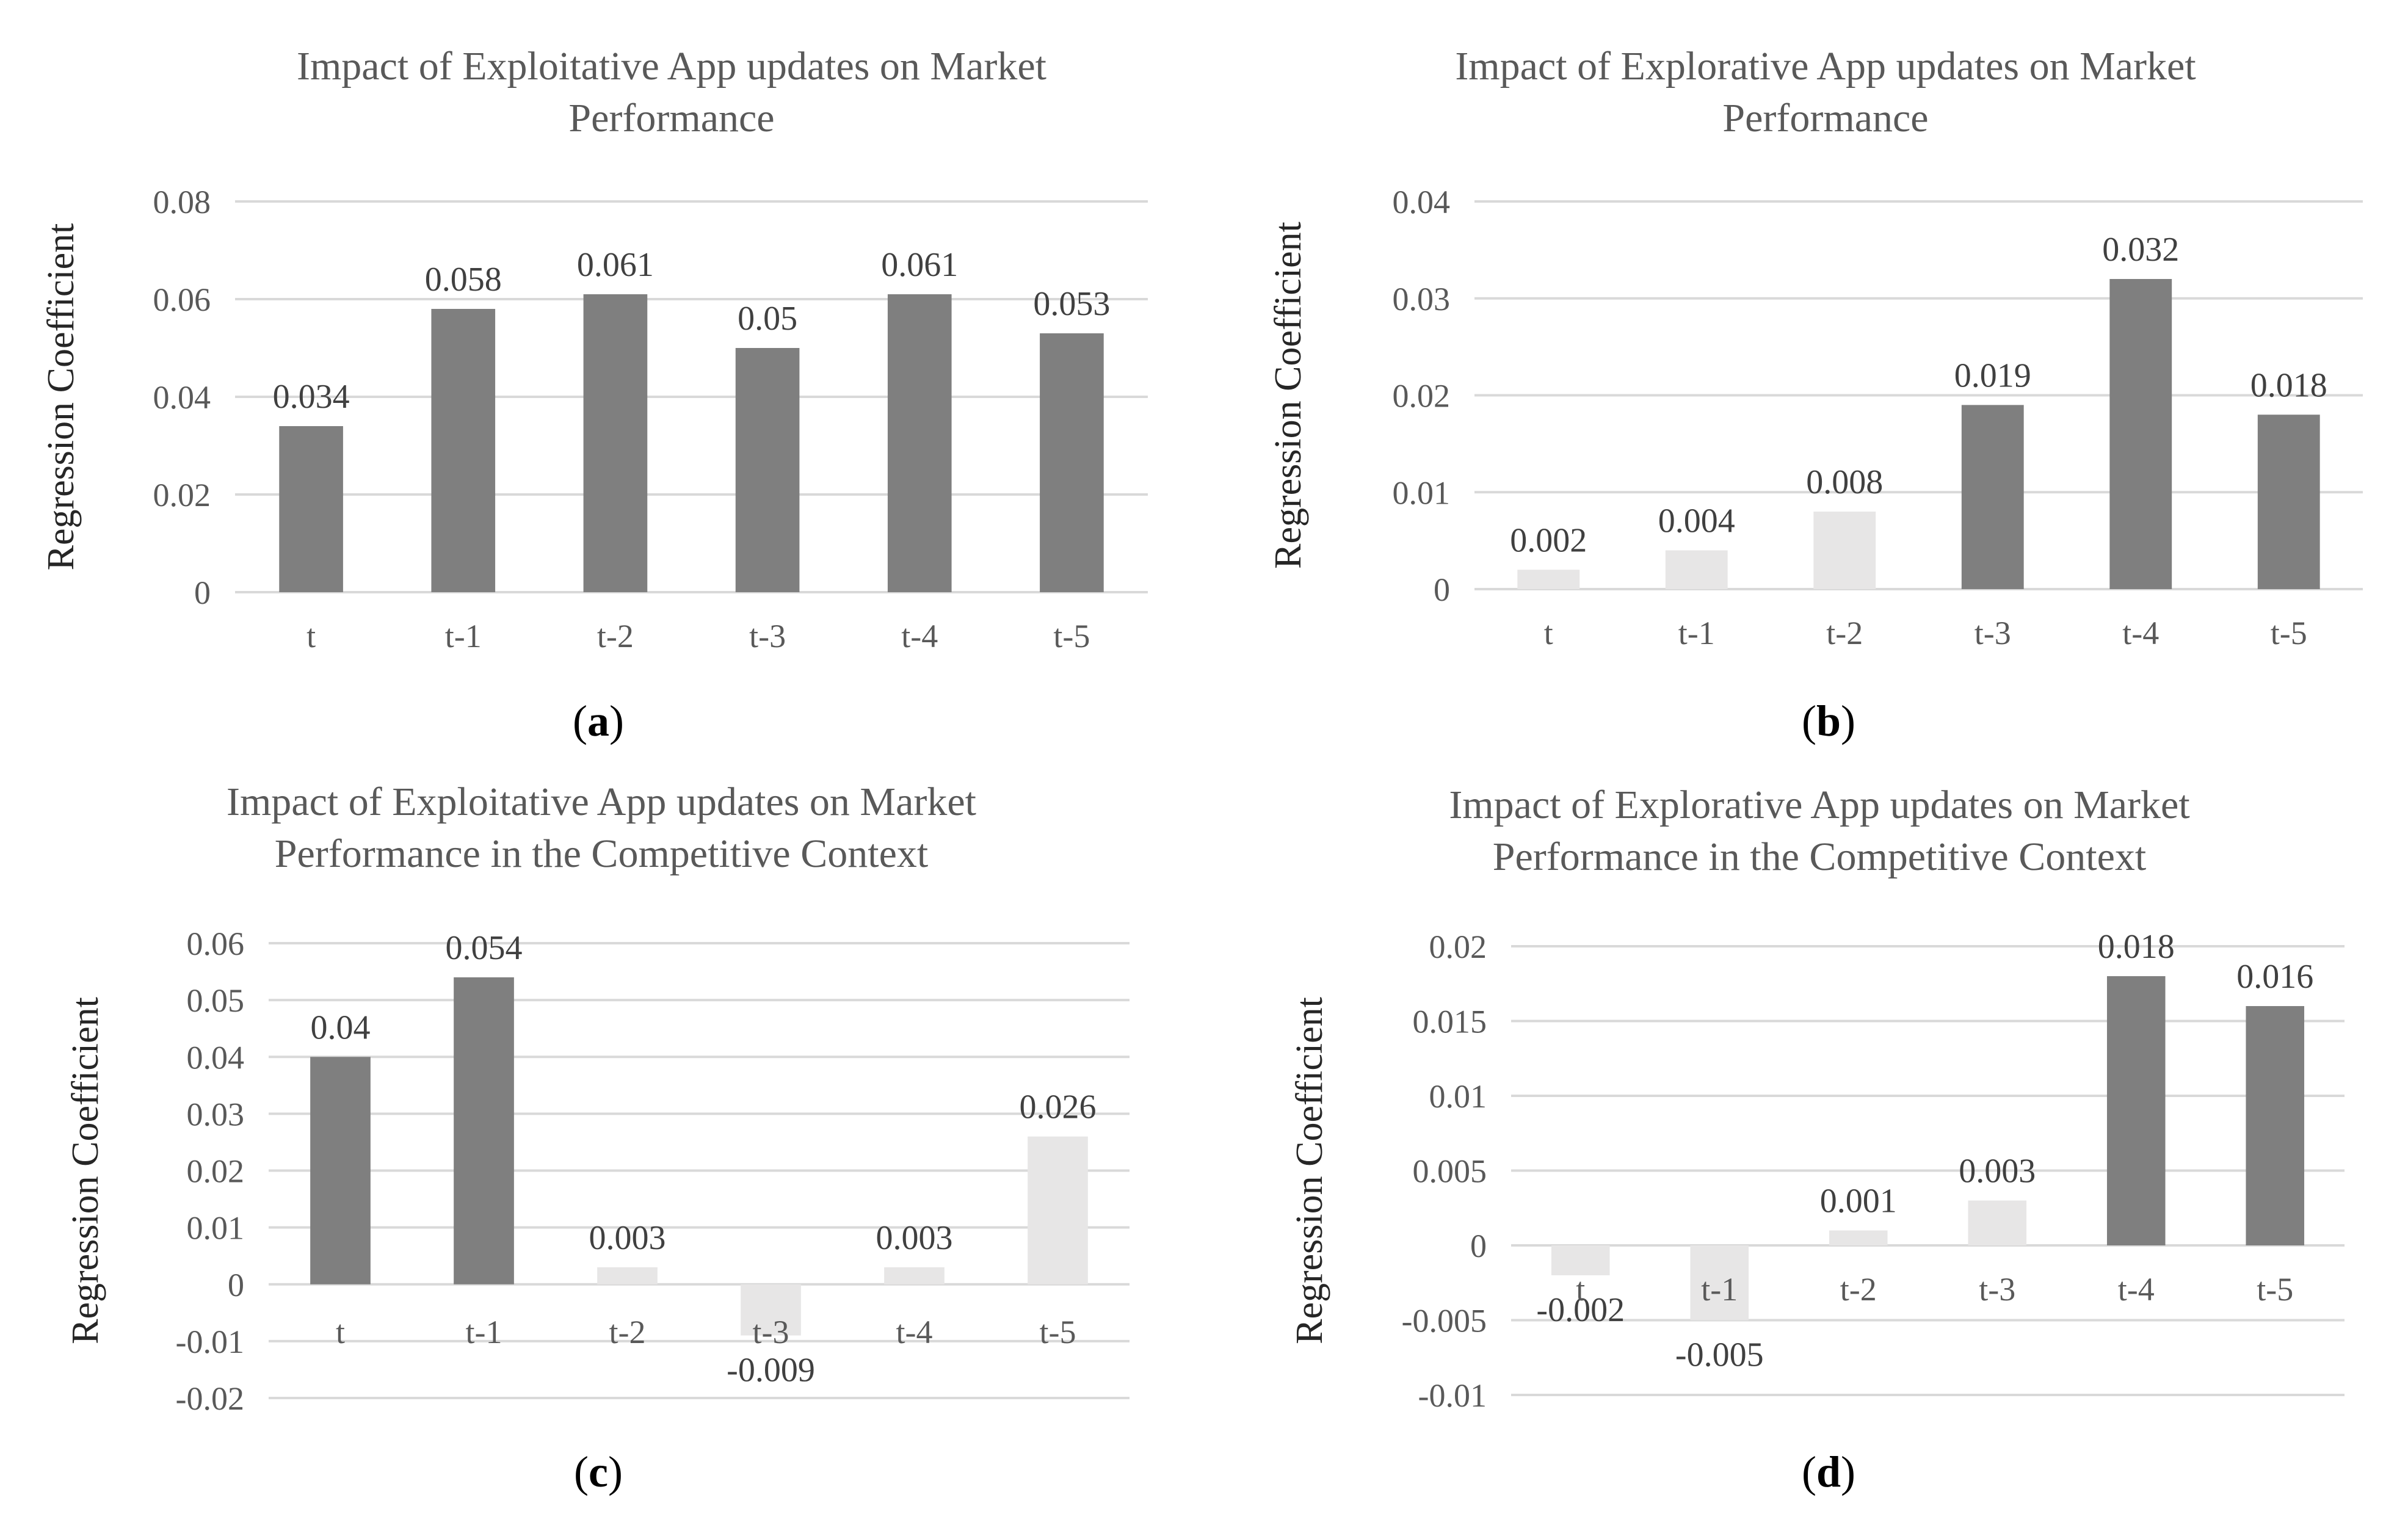 This screenshot has height=1514, width=2408. Describe the element at coordinates (61, 397) in the screenshot. I see `chart-a-ylabel: Regression Coefficient` at that location.